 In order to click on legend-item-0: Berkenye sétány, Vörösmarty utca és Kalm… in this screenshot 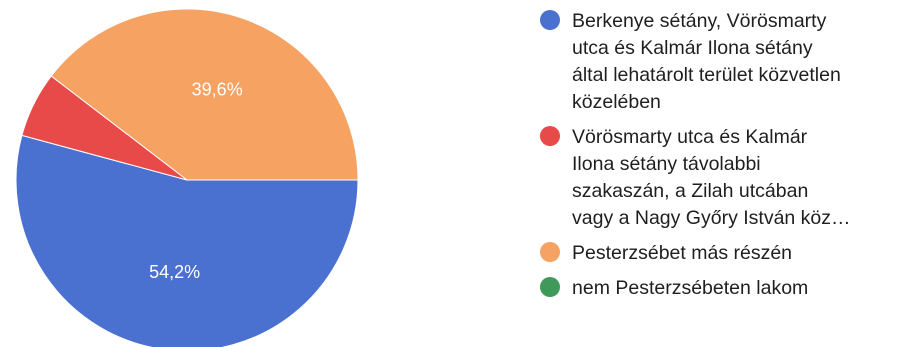, I will do `click(720, 62)`.